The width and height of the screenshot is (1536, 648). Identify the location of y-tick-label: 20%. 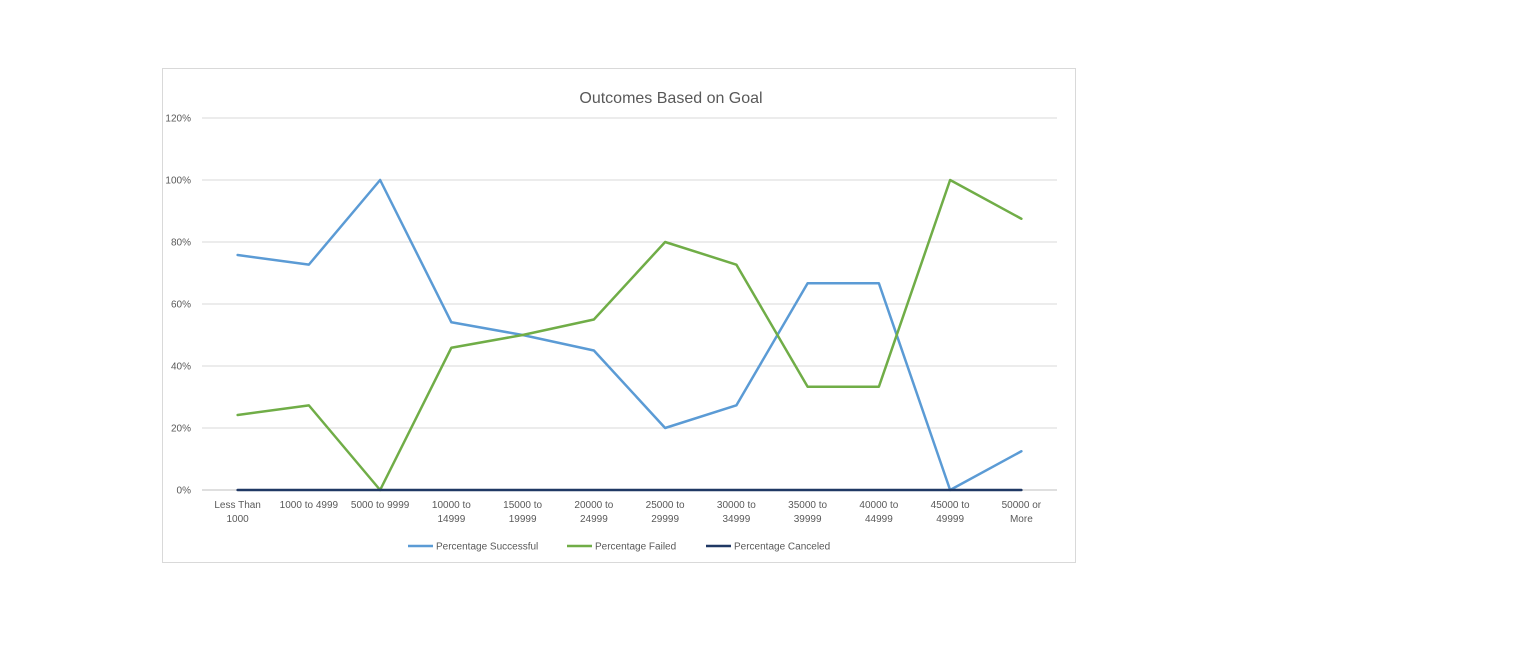
(181, 429).